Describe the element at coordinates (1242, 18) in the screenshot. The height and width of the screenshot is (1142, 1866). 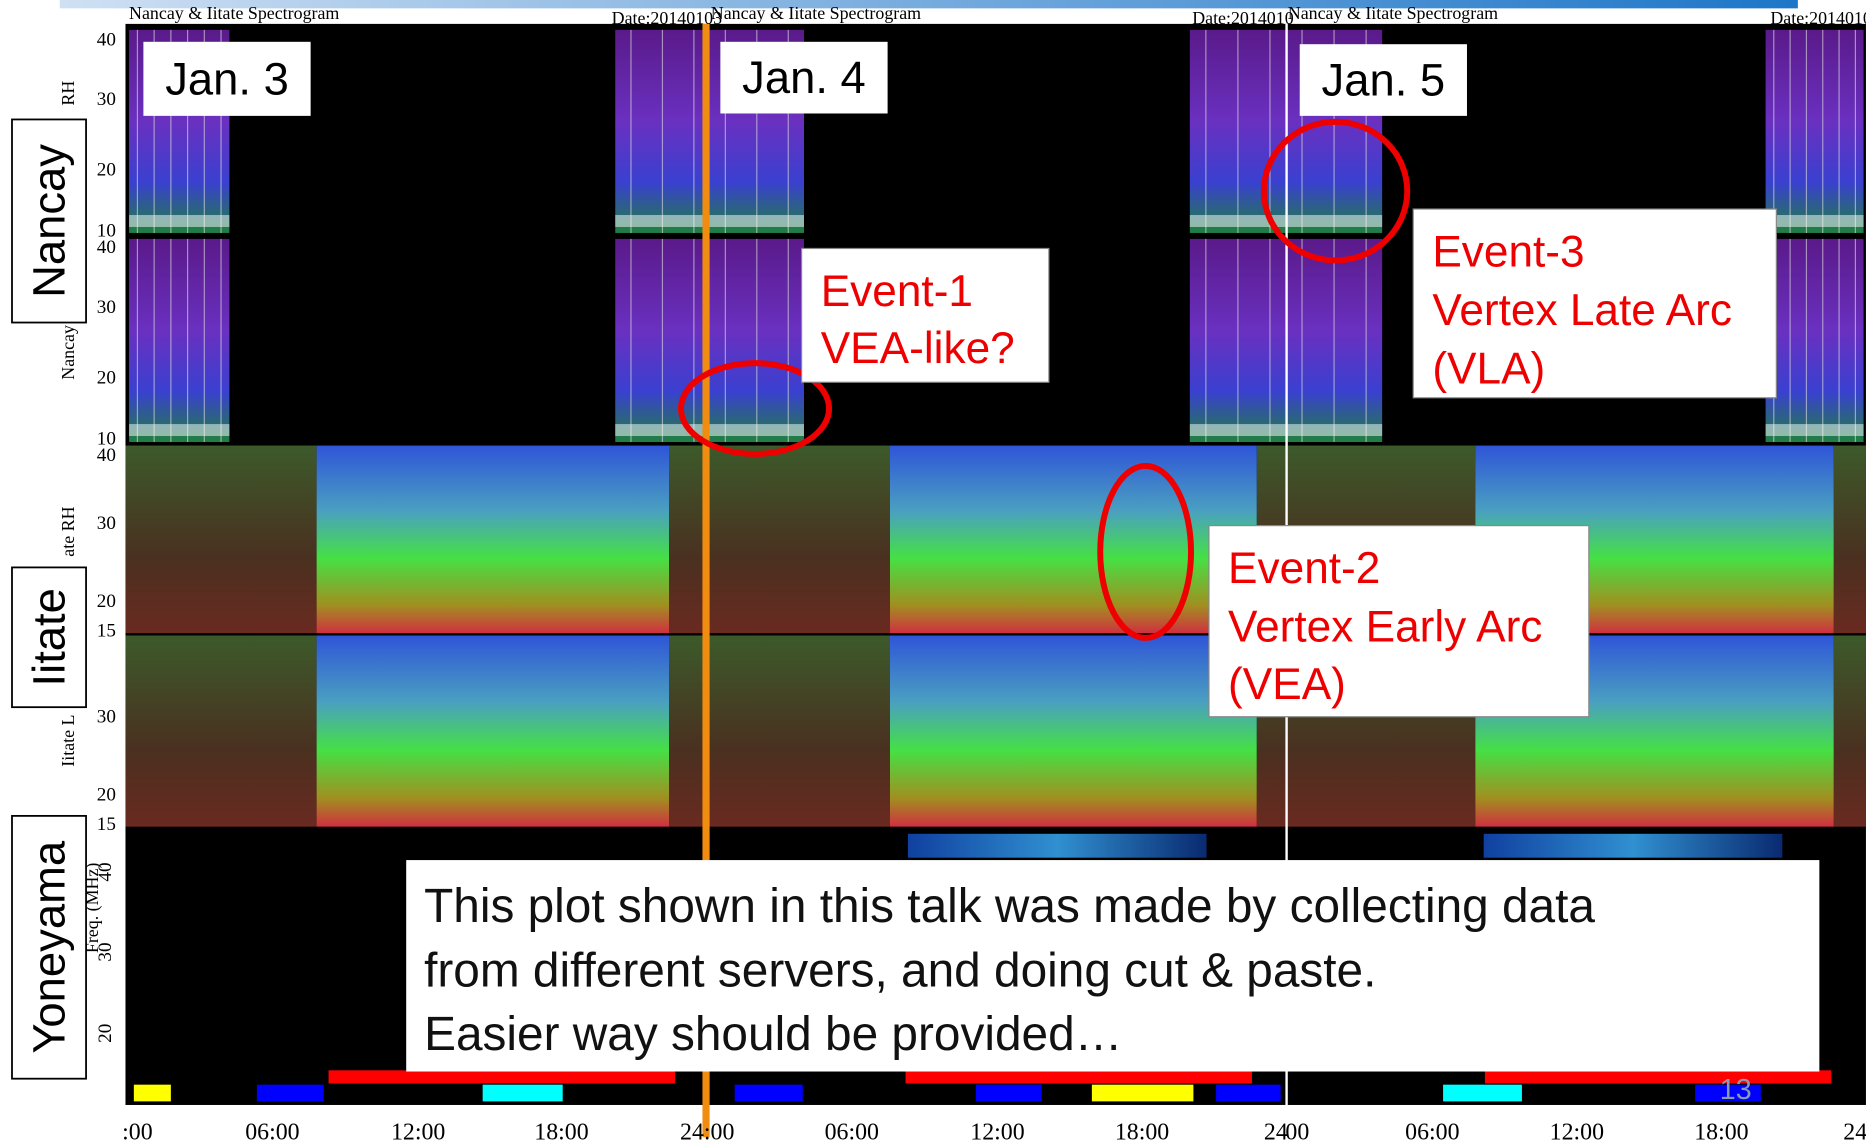
I see `panel-date: Date:2014010` at that location.